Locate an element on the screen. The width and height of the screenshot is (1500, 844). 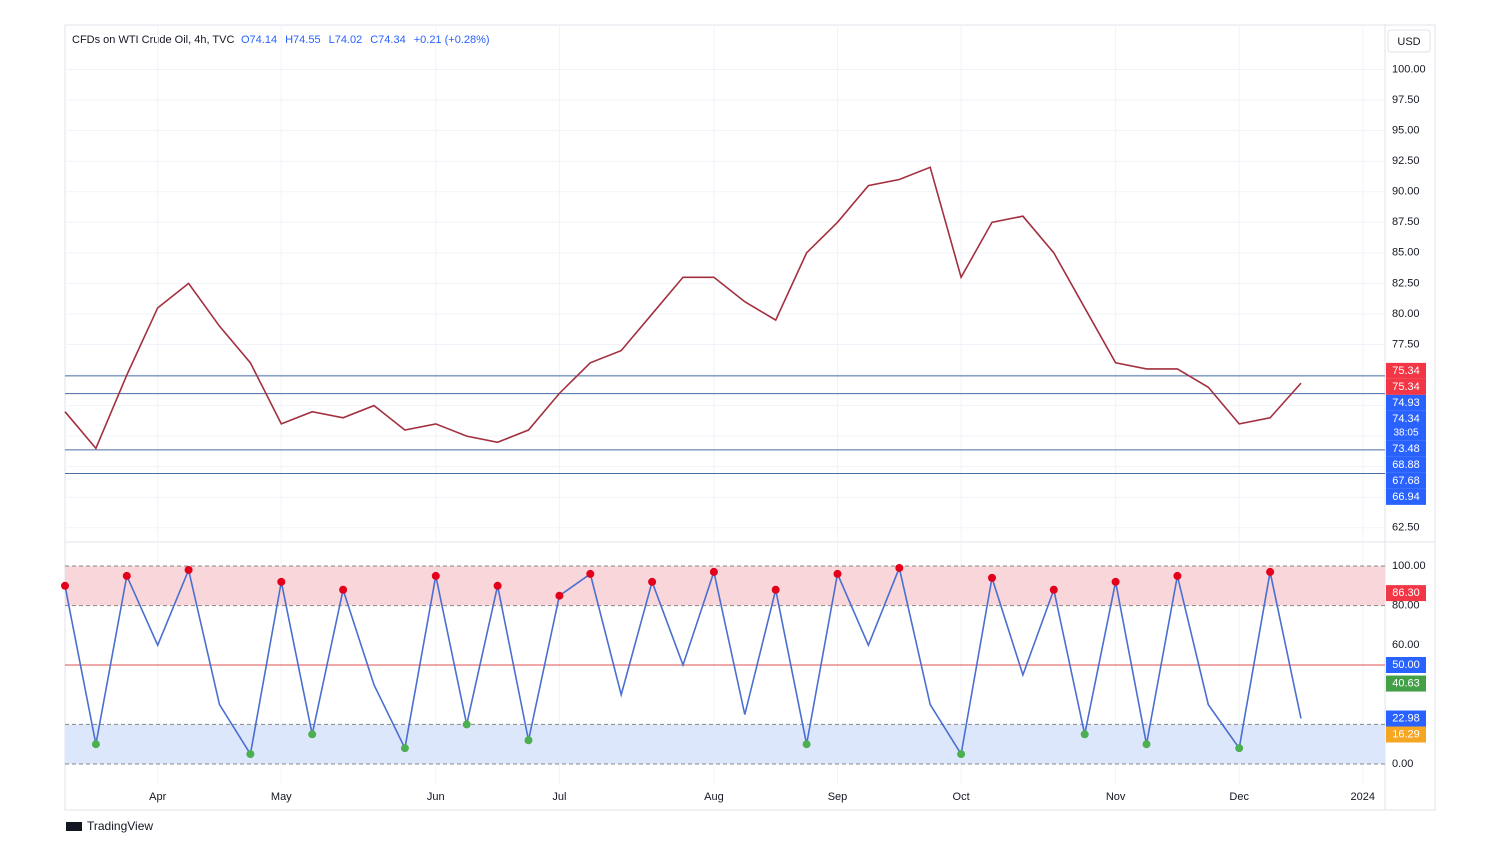
countdown: 38:05 is located at coordinates (1405, 433).